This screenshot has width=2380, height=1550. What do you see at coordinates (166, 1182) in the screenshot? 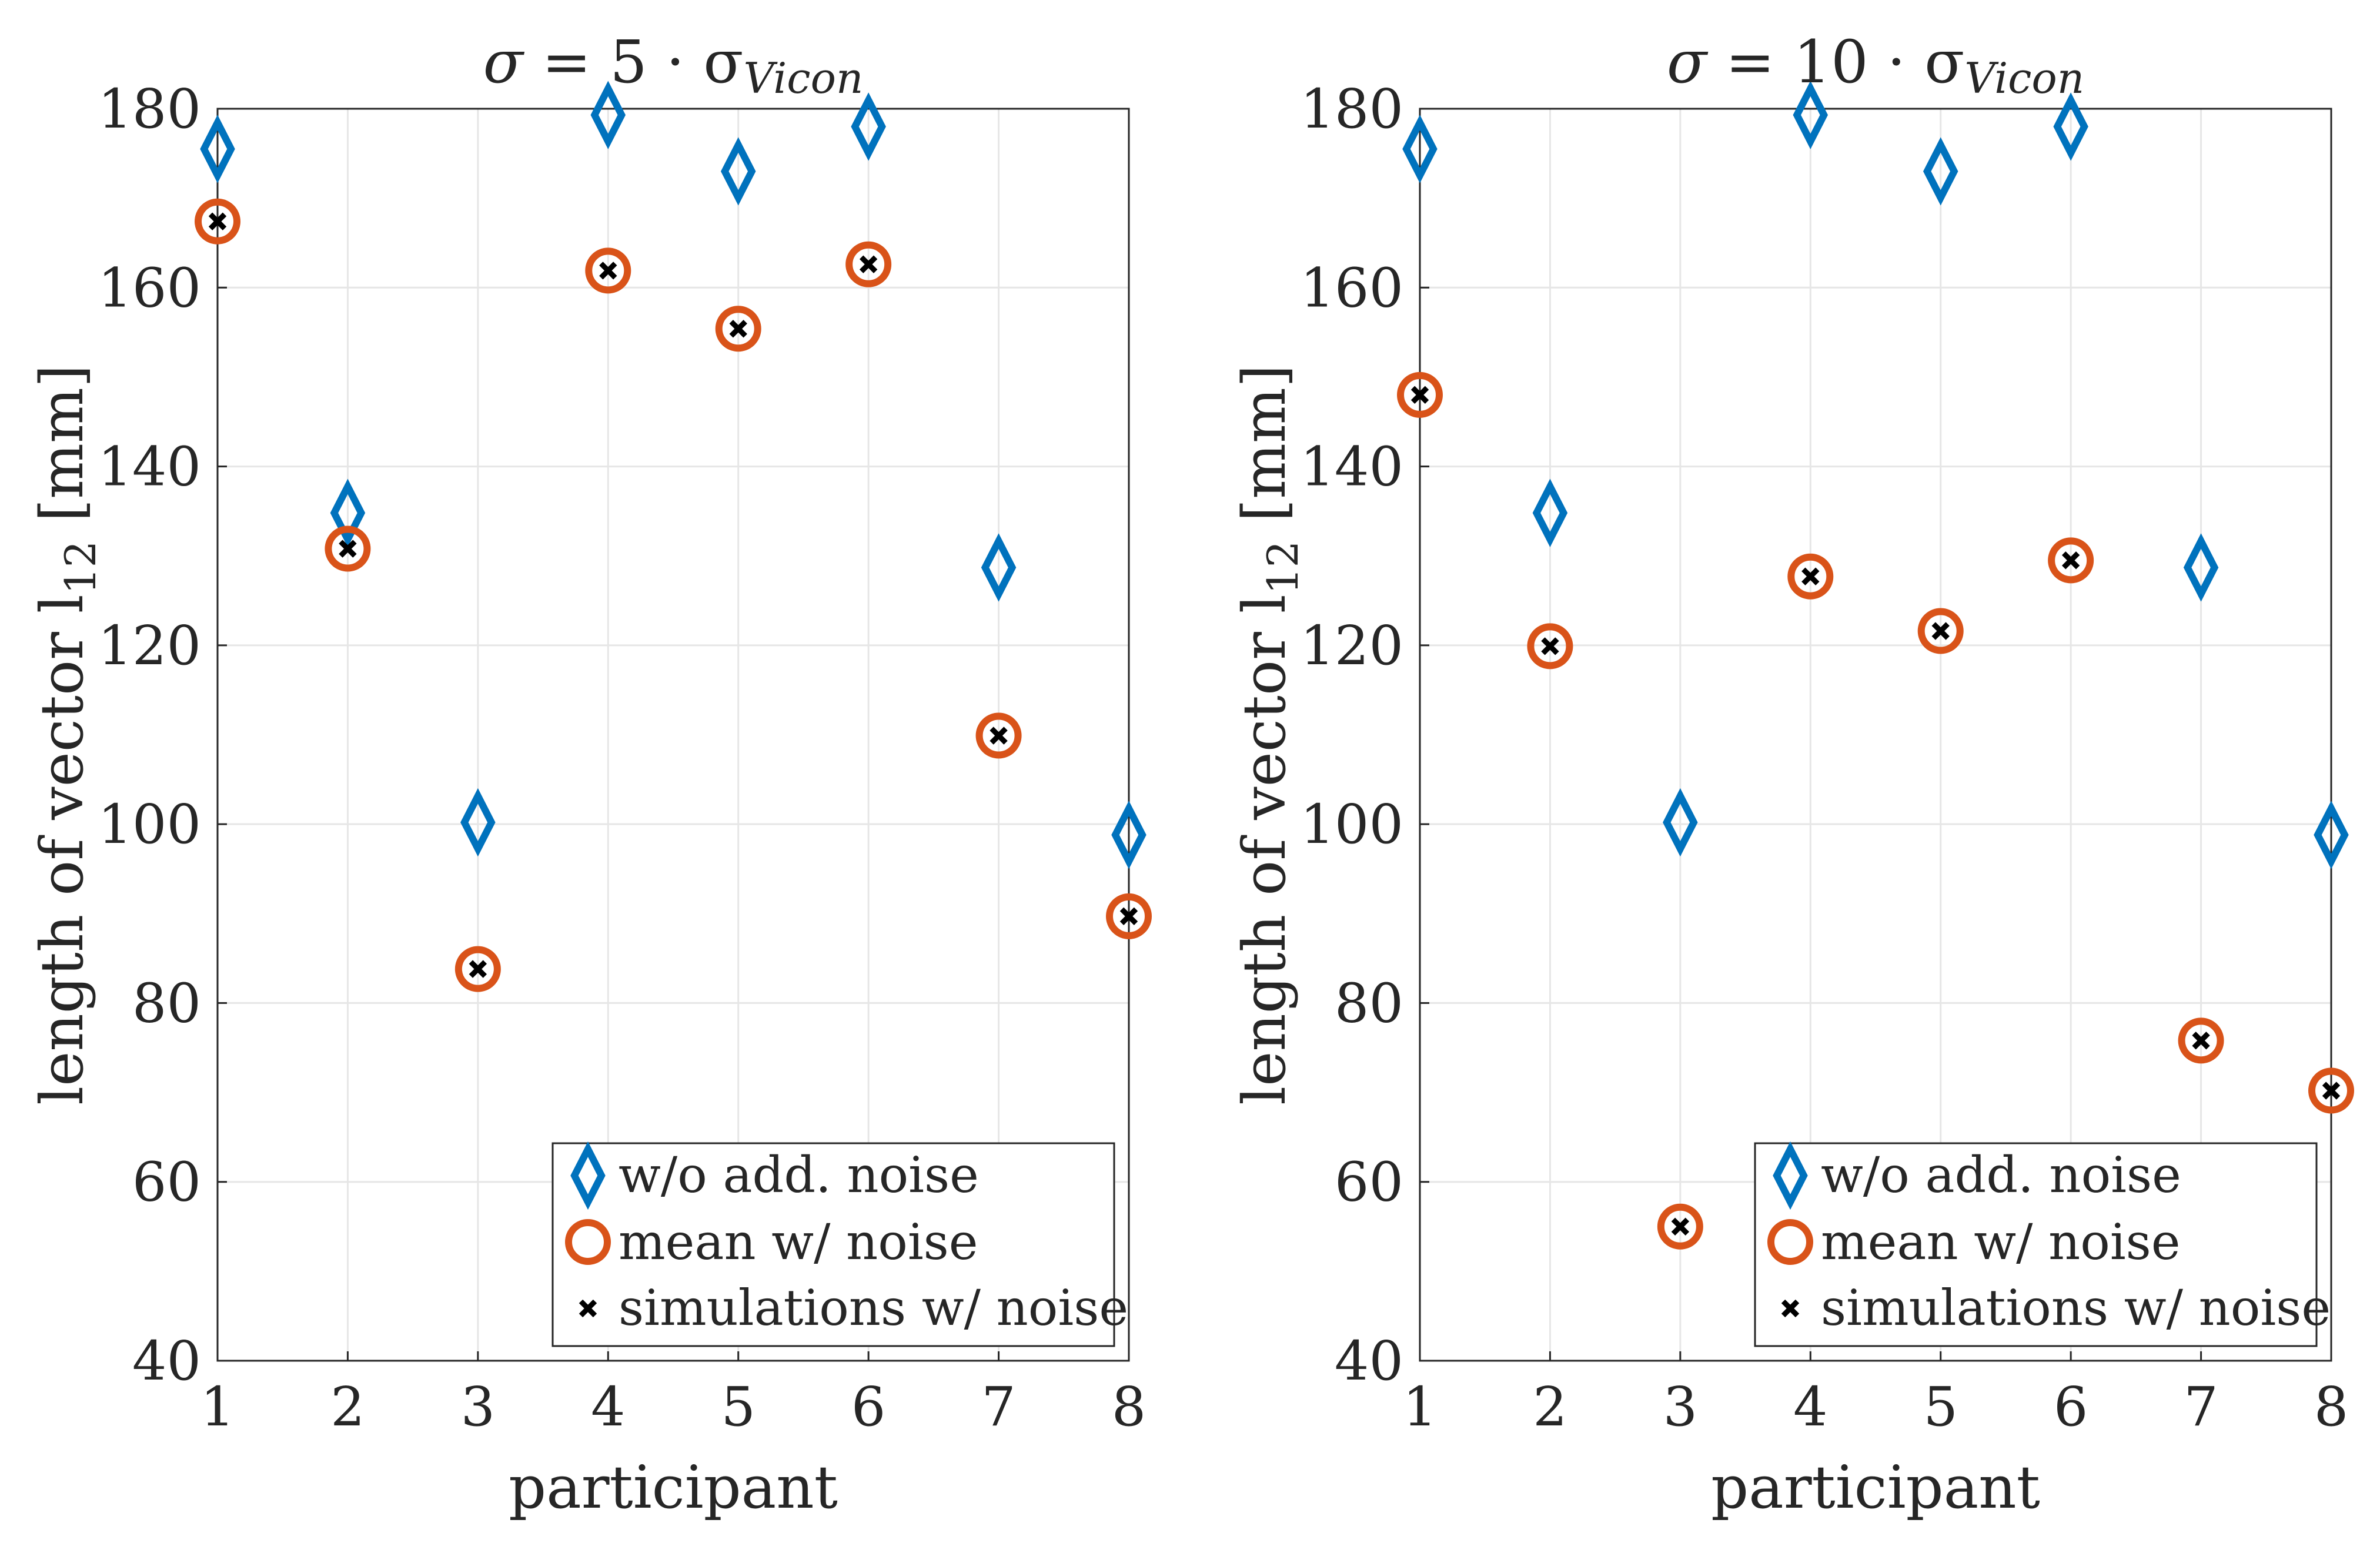
I see `left-y-tick-label: 60` at bounding box center [166, 1182].